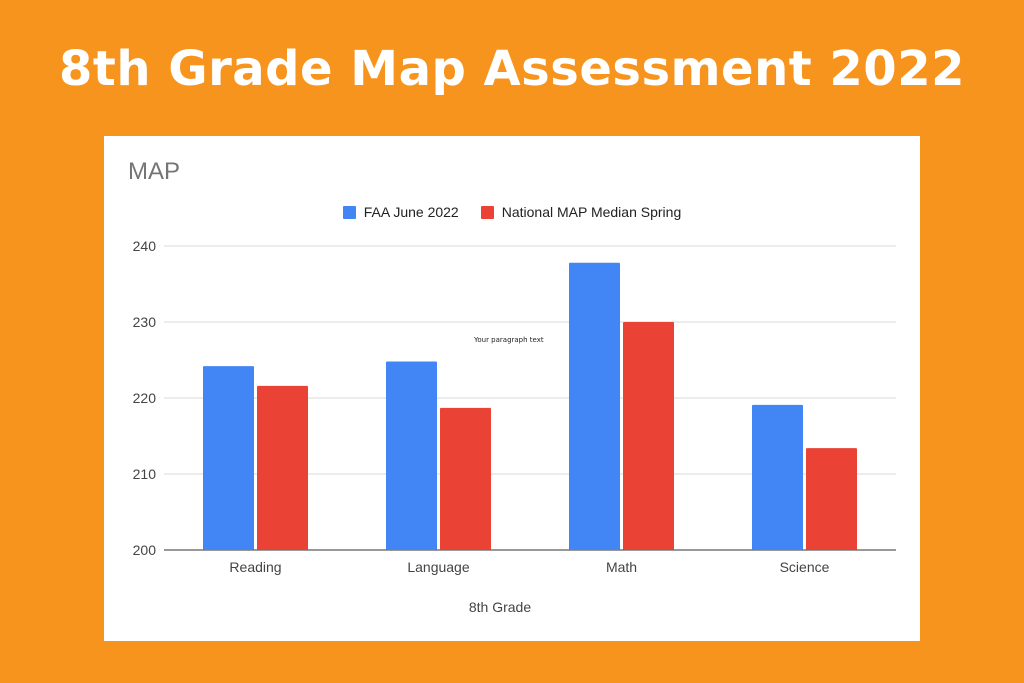  I want to click on legend-item-series-2: National MAP Median Spring, so click(581, 212).